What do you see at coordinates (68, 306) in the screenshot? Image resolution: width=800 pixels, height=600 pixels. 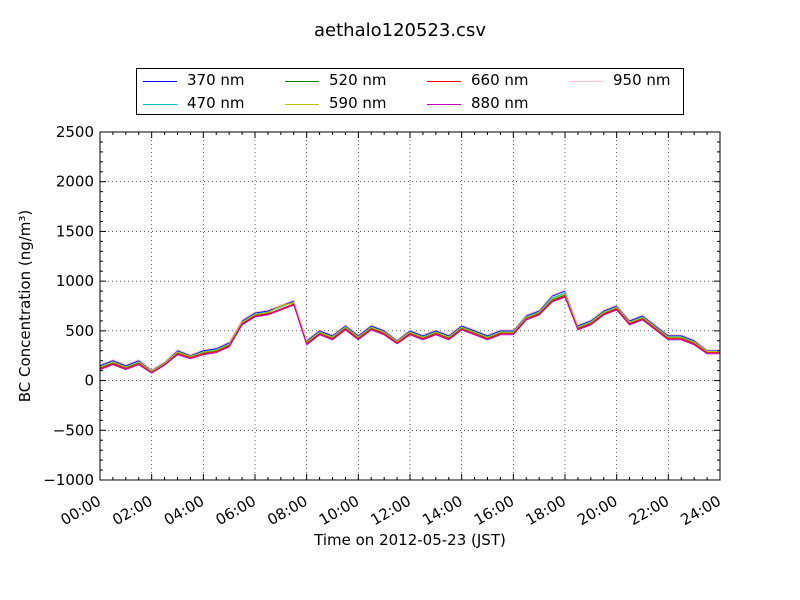 I see `y-tick-labels: −1000 −500 0 500 1000 1500 2000 2500` at bounding box center [68, 306].